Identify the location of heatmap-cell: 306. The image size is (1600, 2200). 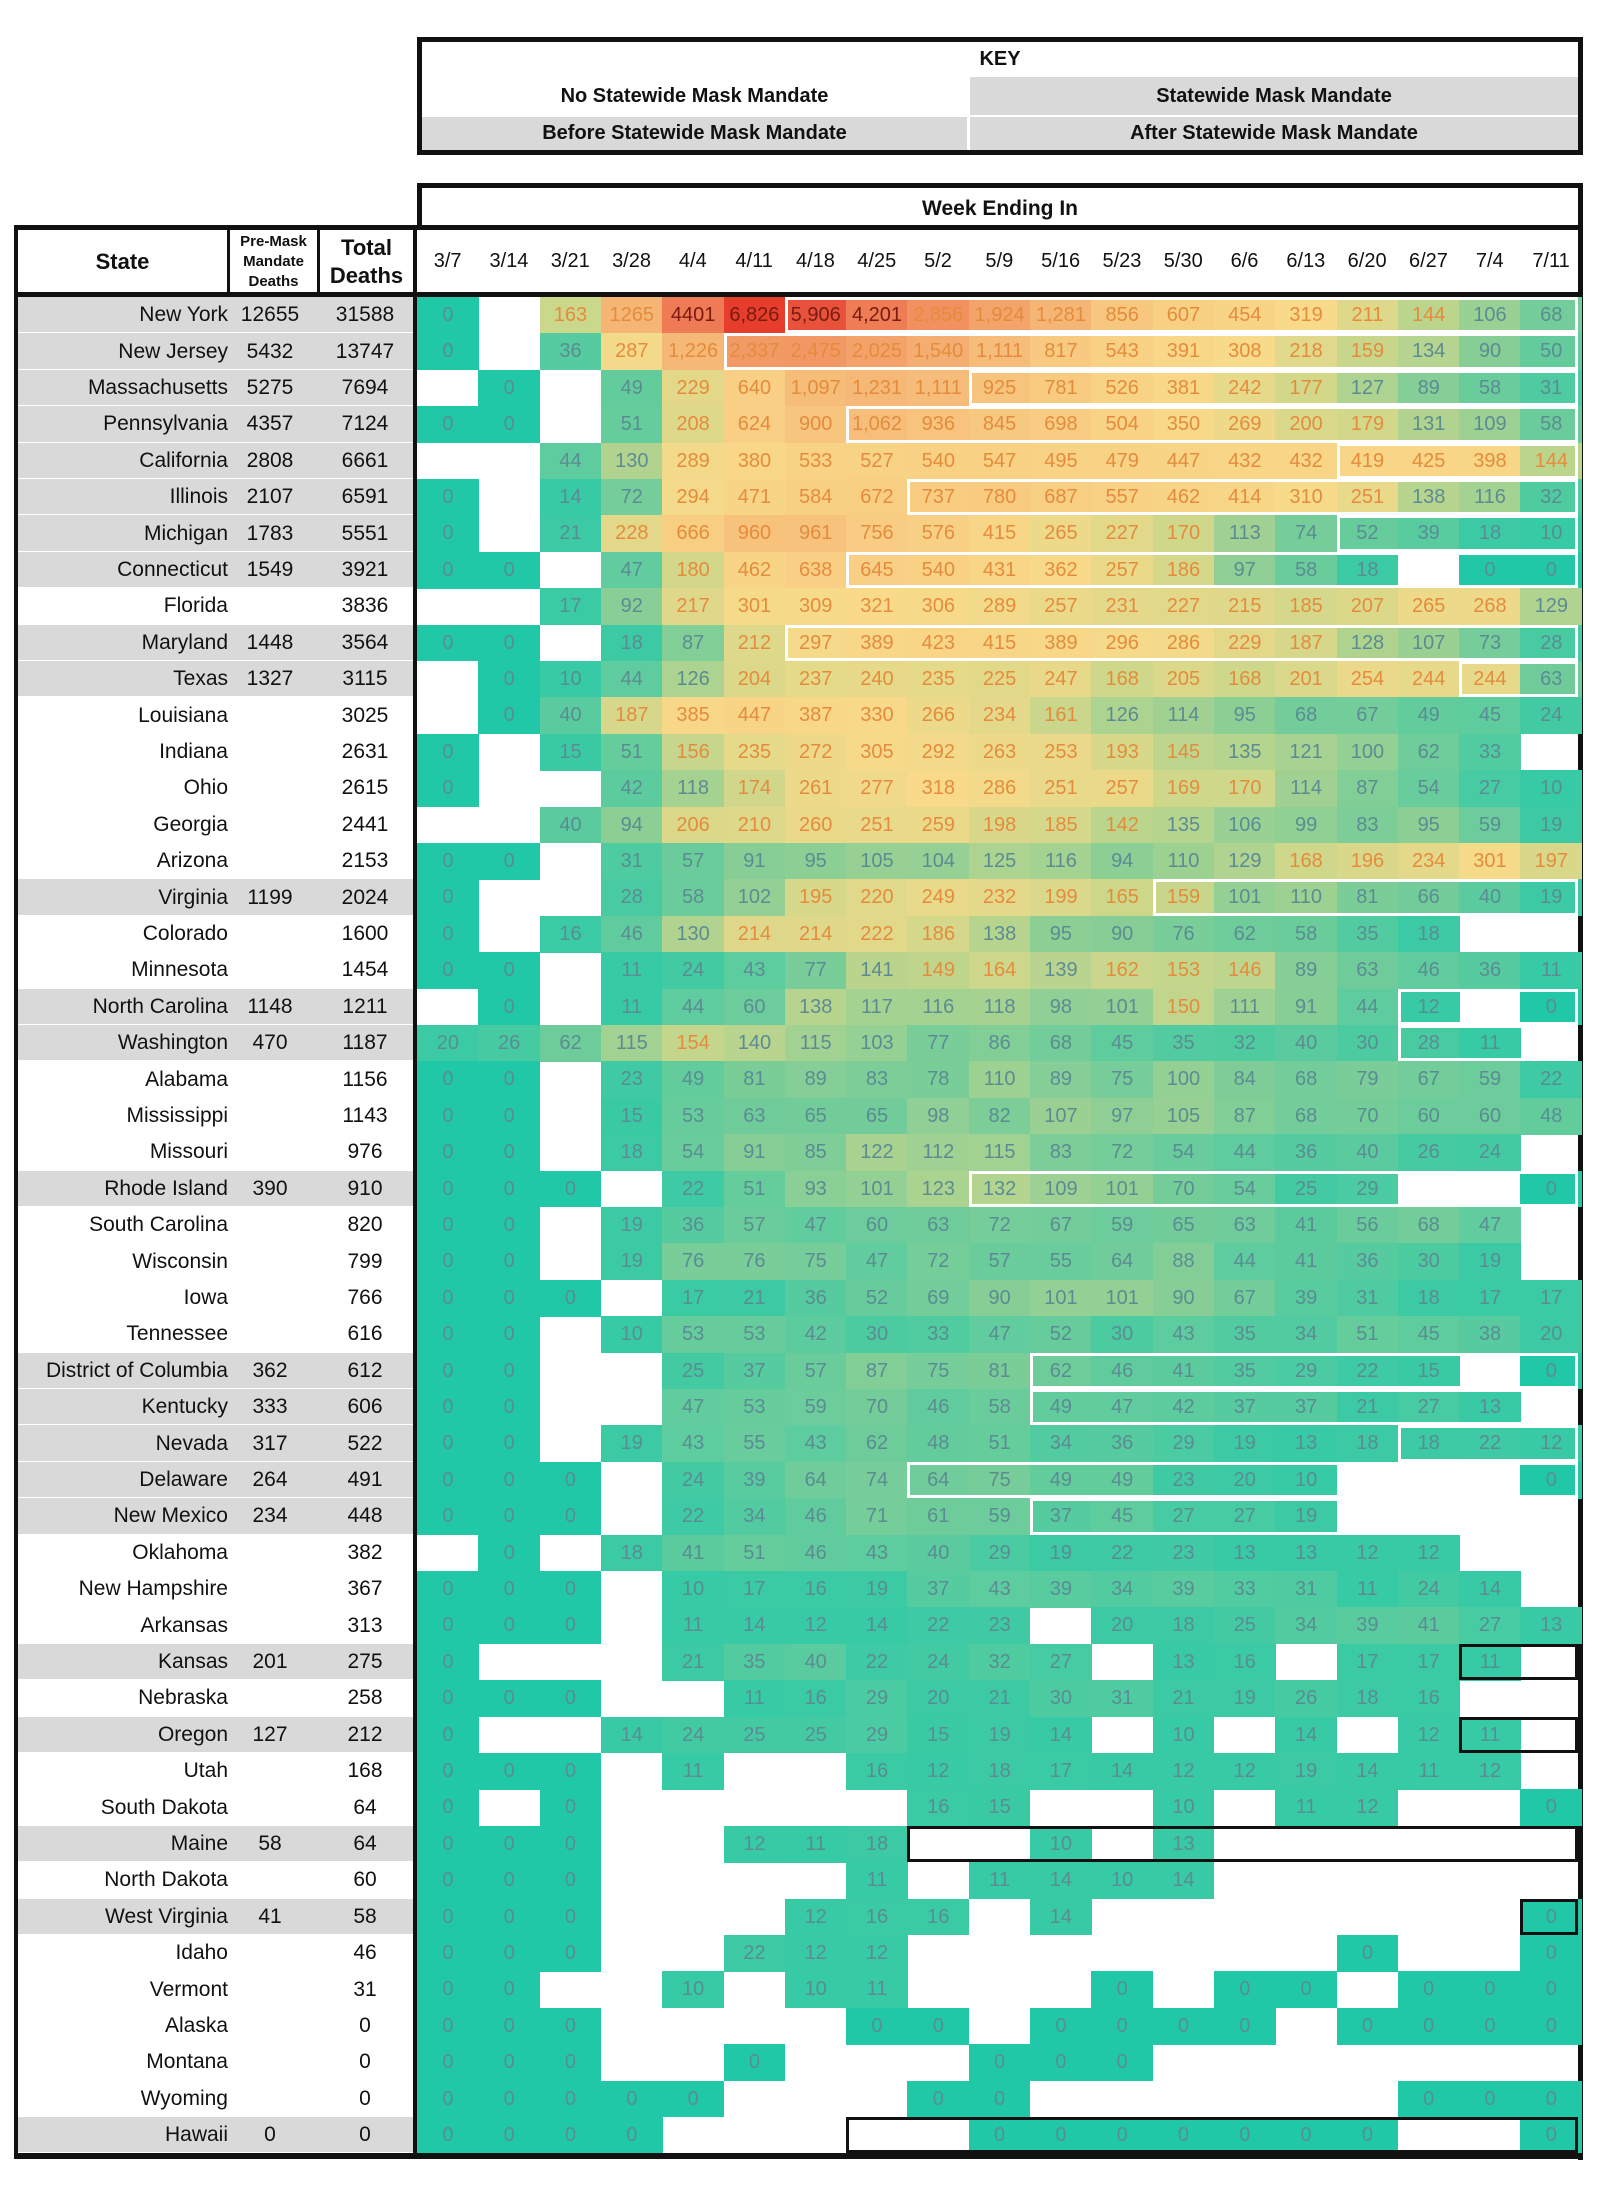
(938, 607).